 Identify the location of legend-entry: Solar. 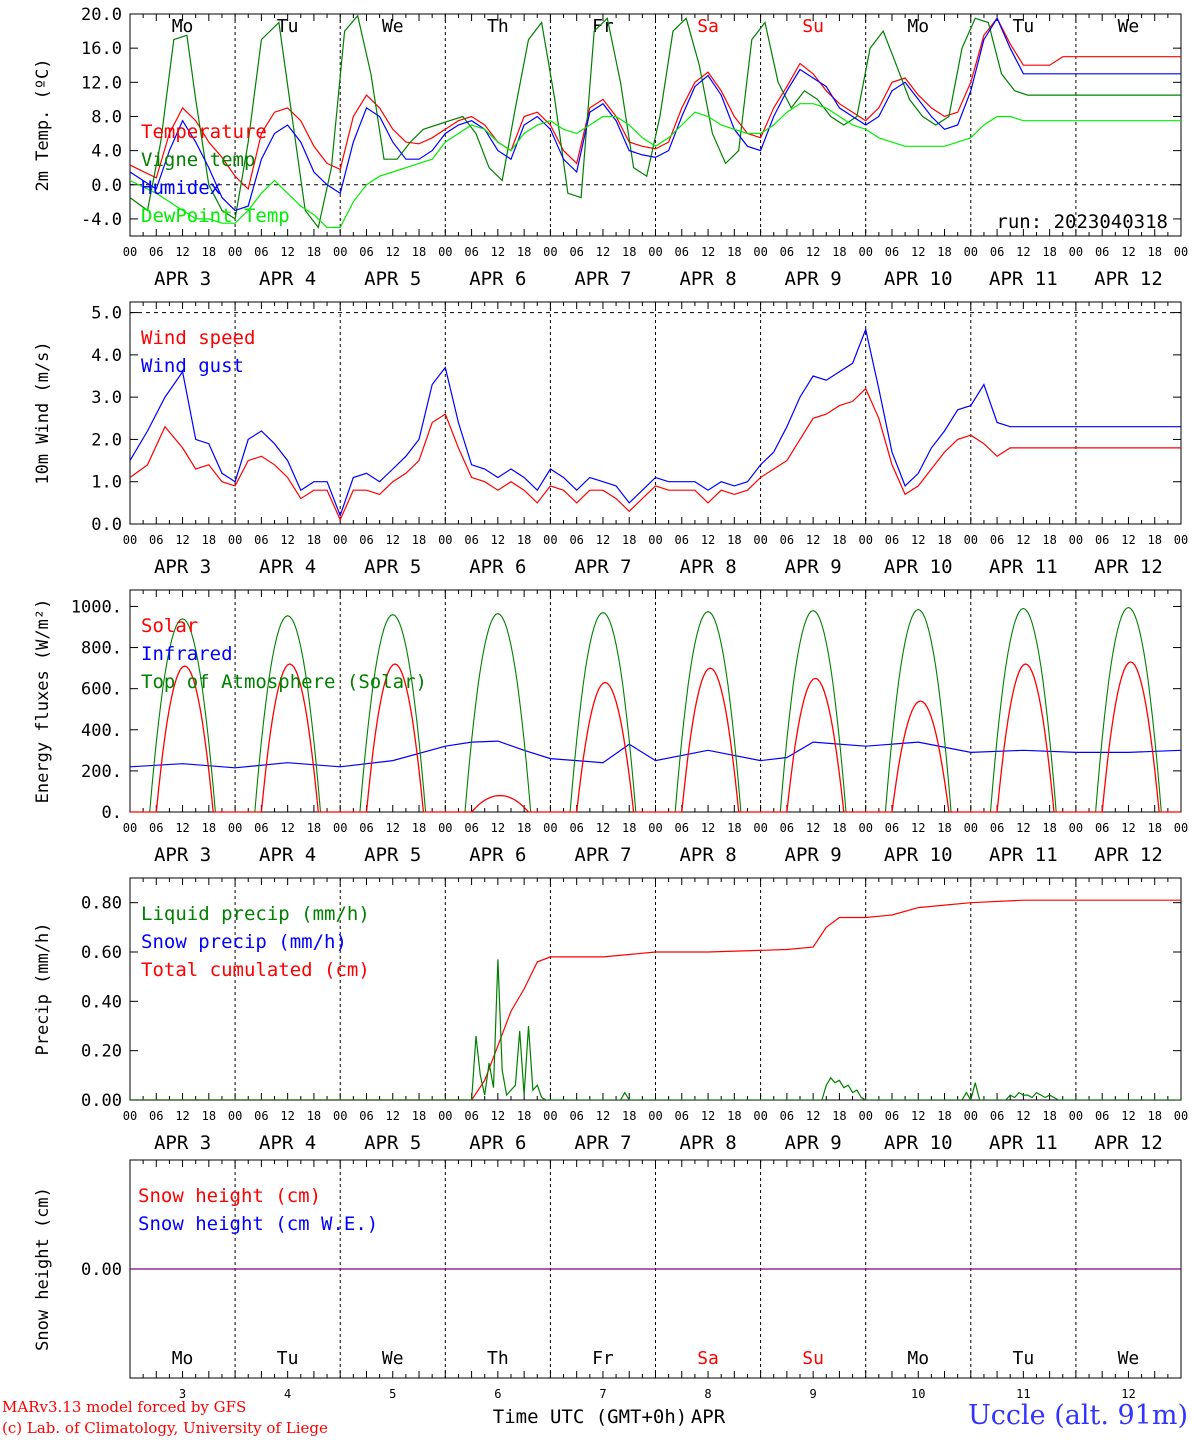
(169, 626).